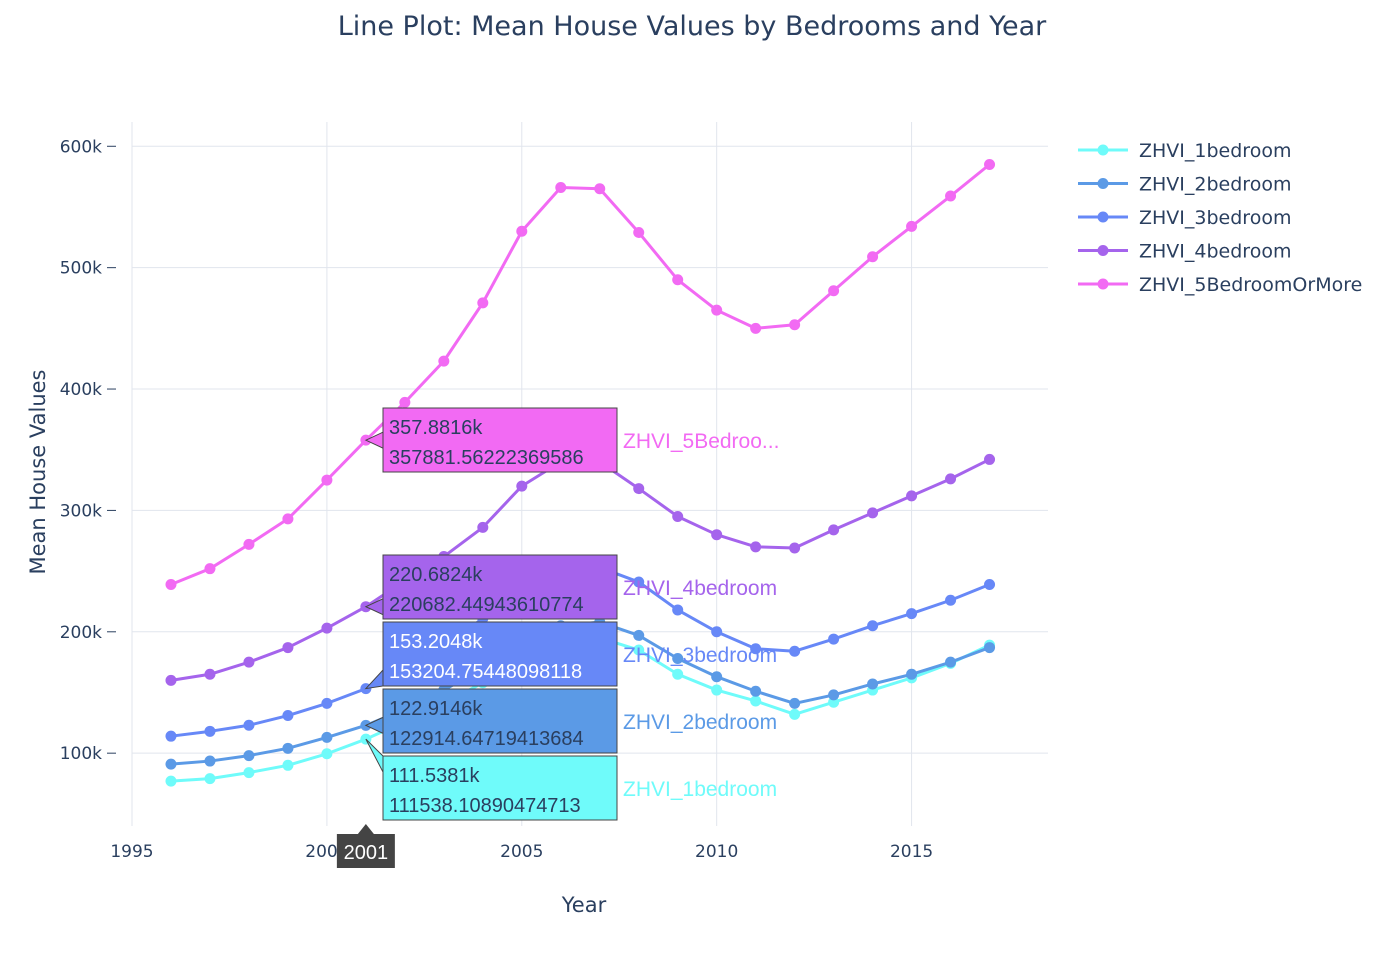  I want to click on legend-item: ZHVI_3bedroom, so click(1184, 218).